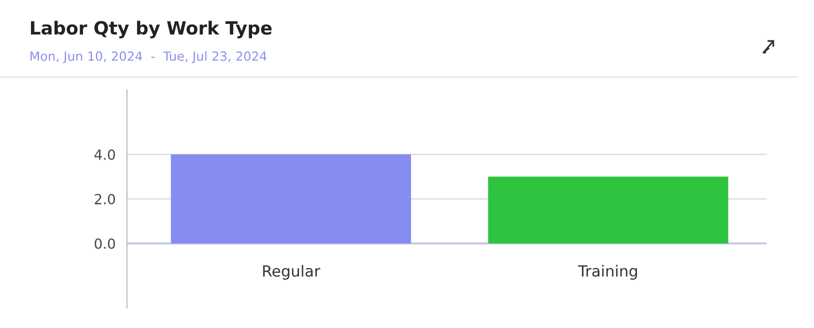 This screenshot has width=814, height=328. Describe the element at coordinates (607, 272) in the screenshot. I see `x-tick-label: Training` at that location.